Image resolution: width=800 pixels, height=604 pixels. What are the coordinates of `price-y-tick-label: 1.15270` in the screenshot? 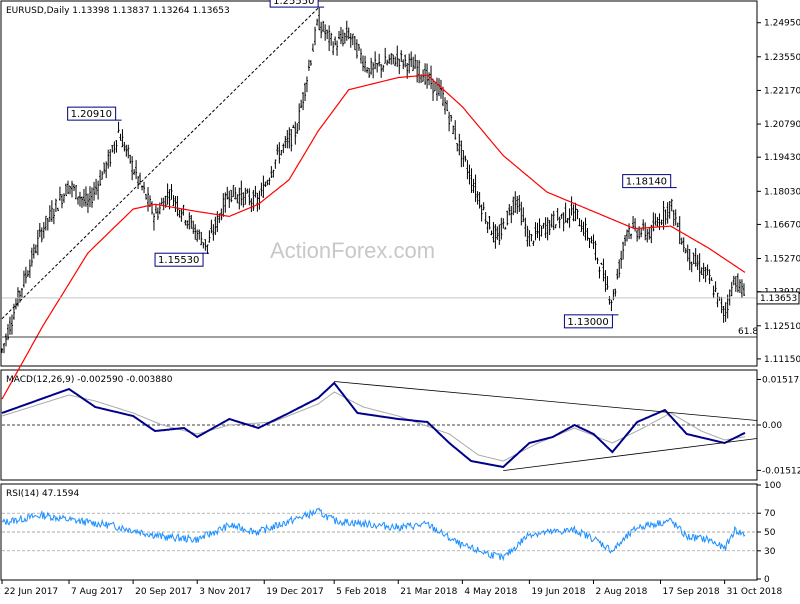 It's located at (782, 260).